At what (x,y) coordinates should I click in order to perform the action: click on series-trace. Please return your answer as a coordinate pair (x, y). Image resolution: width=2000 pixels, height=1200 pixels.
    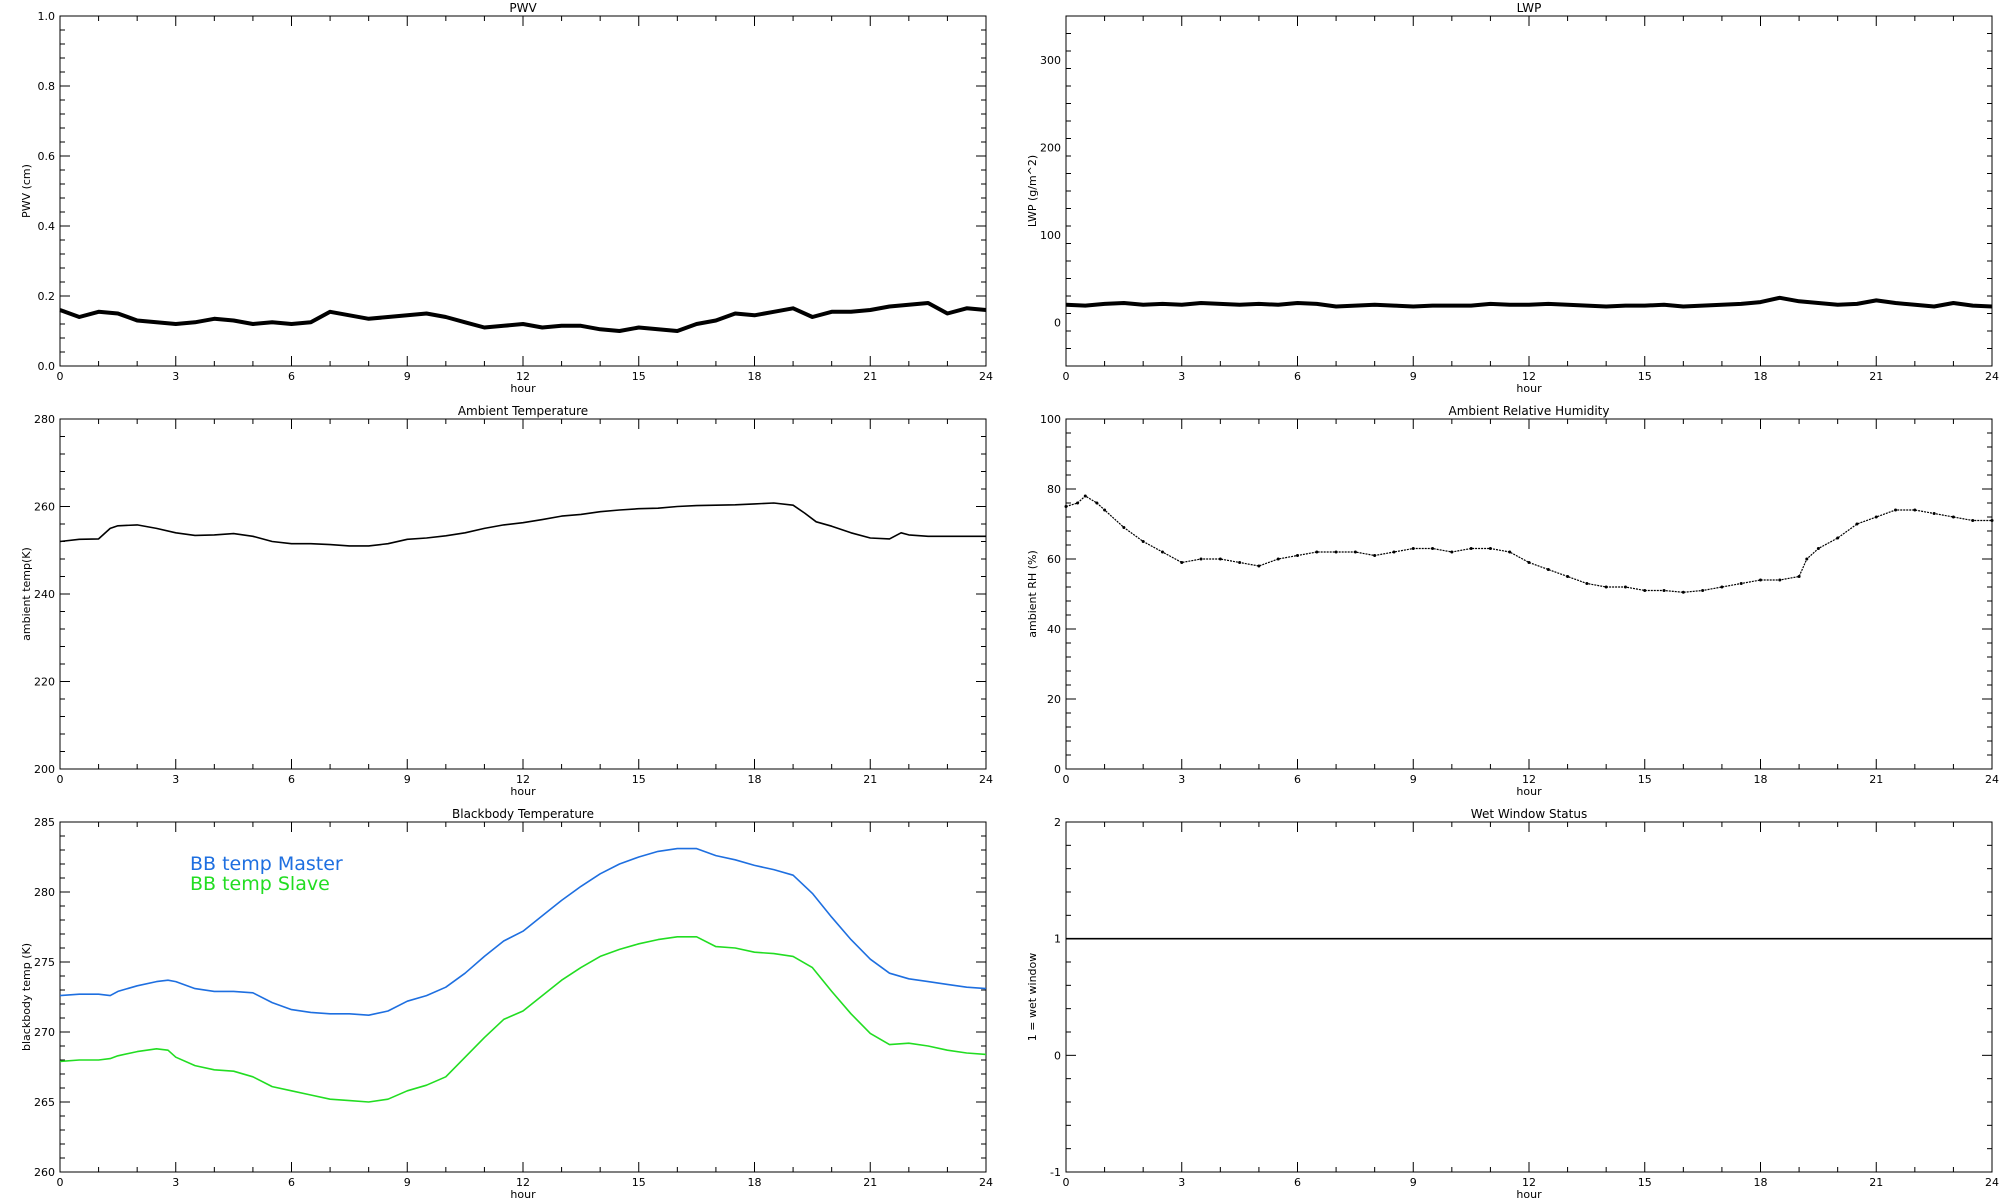
    Looking at the image, I should click on (1528, 544).